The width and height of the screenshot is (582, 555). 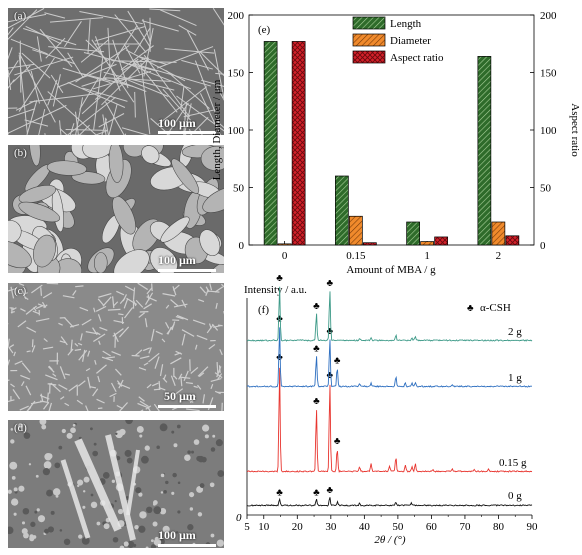 I want to click on e-ytick-label: 200, so click(x=236, y=16).